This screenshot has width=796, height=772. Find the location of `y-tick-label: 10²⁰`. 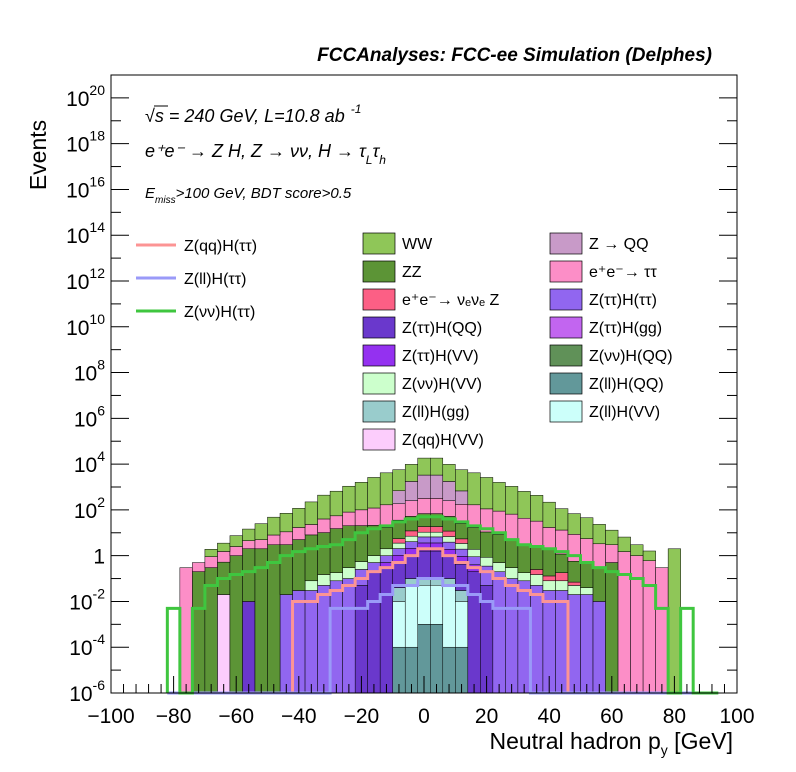

y-tick-label: 10²⁰ is located at coordinates (85, 96).